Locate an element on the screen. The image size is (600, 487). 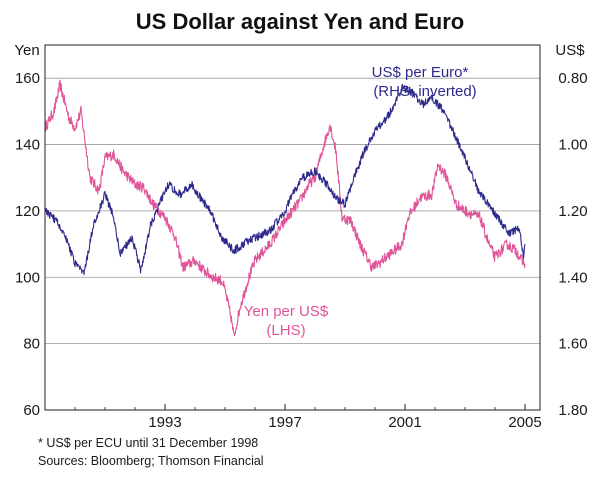
left-tick-label-80: 80 is located at coordinates (31, 344).